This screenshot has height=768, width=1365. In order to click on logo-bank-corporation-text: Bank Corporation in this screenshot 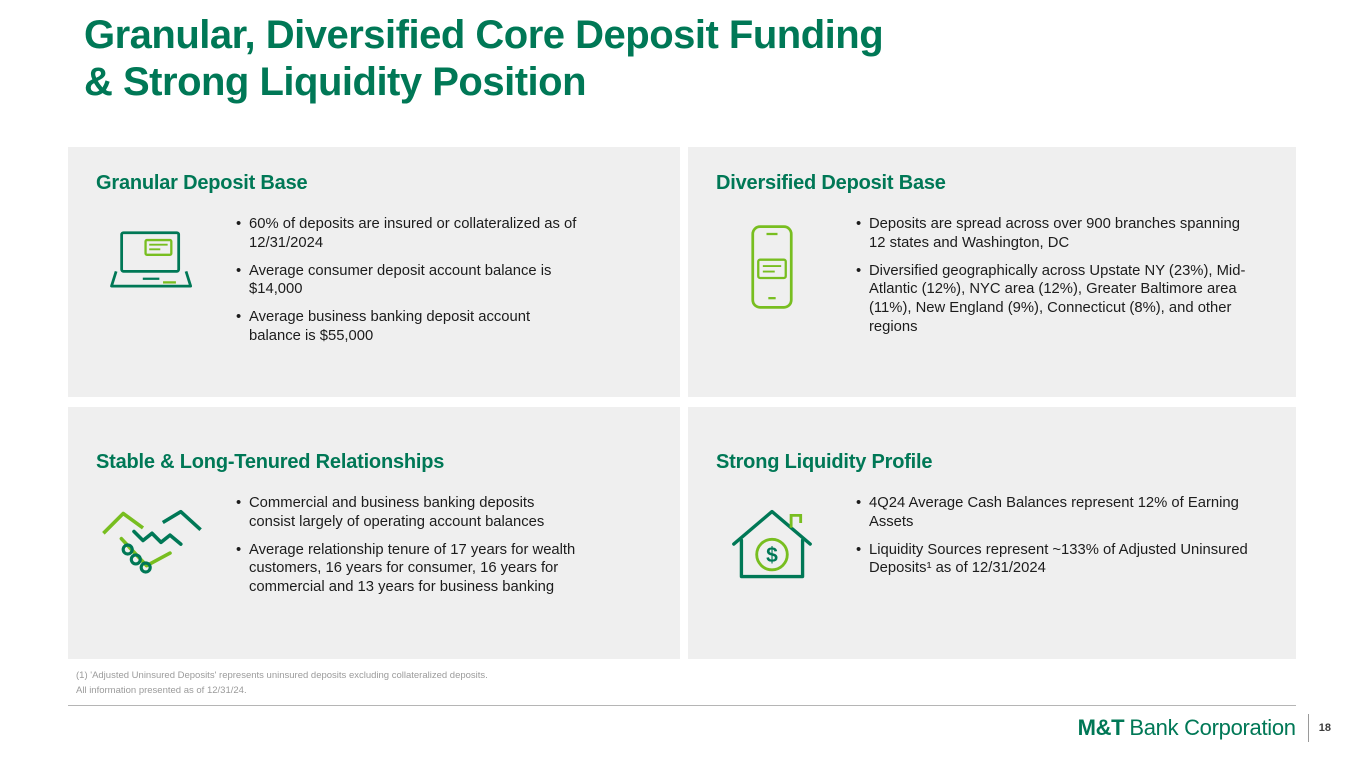, I will do `click(1212, 727)`.